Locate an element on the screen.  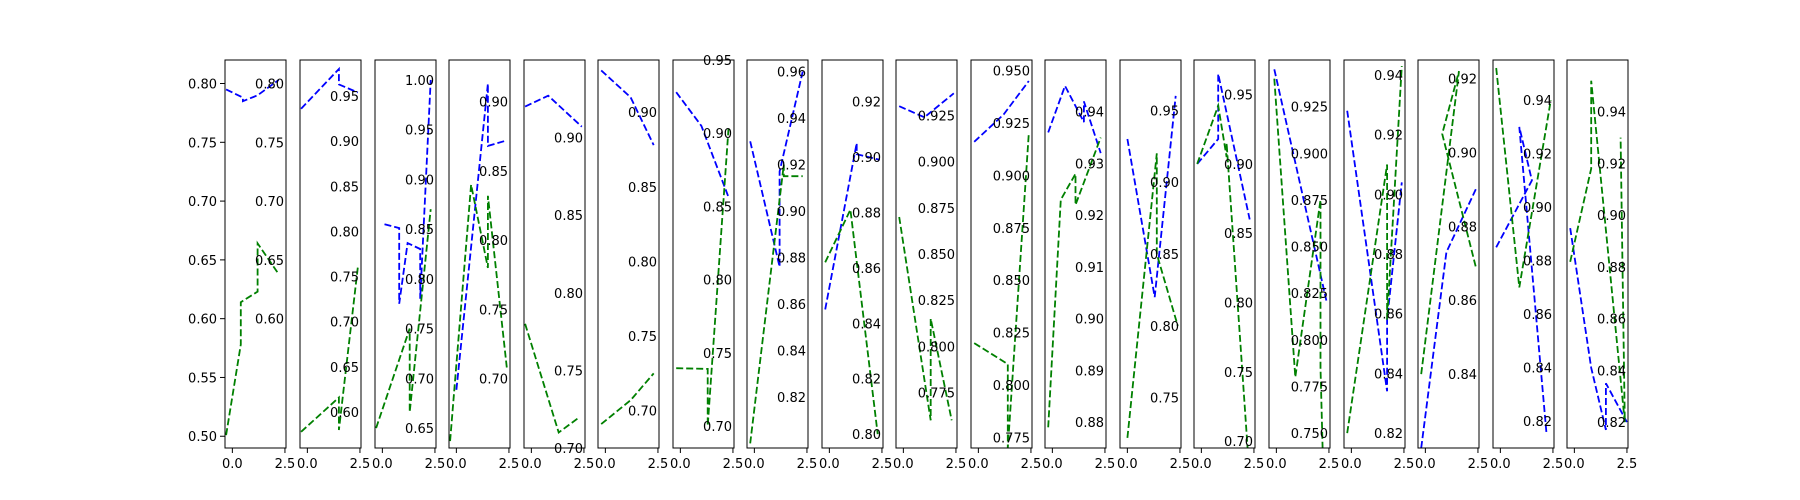
subplot-5: 0.0 2.50.70 0.75 0.80 0.85 0.90 is located at coordinates (558, 265).